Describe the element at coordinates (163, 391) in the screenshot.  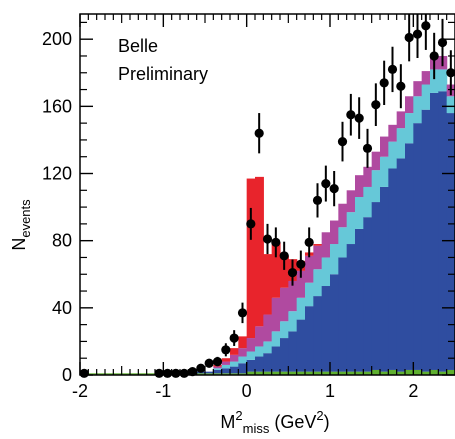
I see `x-tick-label: -1` at that location.